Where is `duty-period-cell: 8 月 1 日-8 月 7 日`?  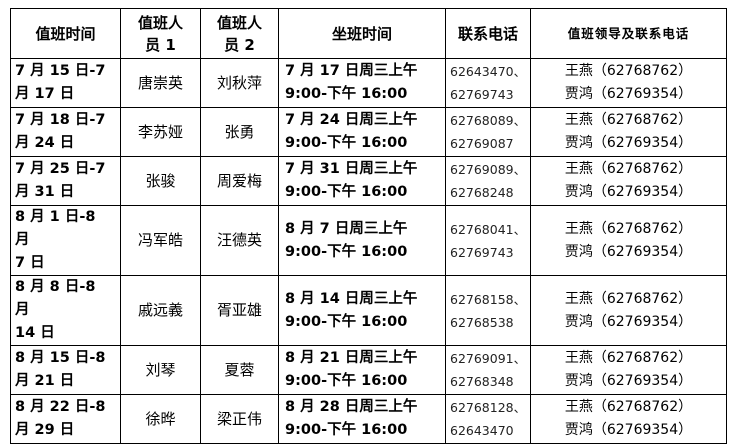
duty-period-cell: 8 月 1 日-8 月 7 日 is located at coordinates (65, 240).